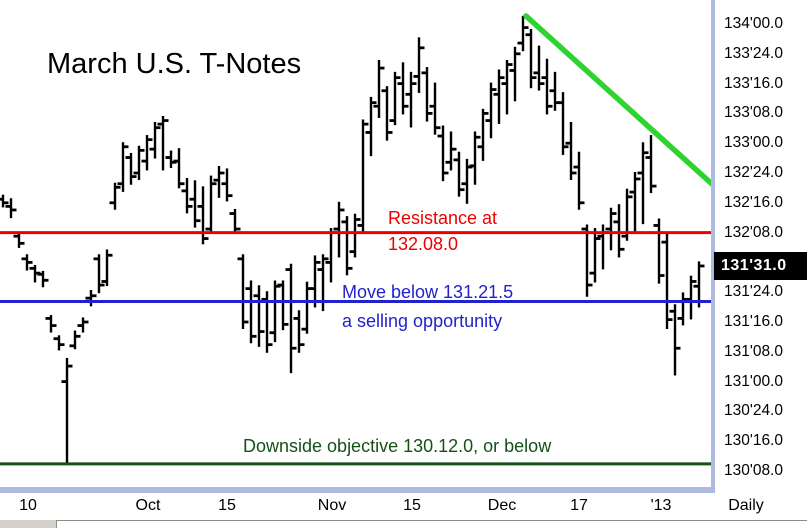  What do you see at coordinates (753, 172) in the screenshot?
I see `y-axis-label: 132'24.0` at bounding box center [753, 172].